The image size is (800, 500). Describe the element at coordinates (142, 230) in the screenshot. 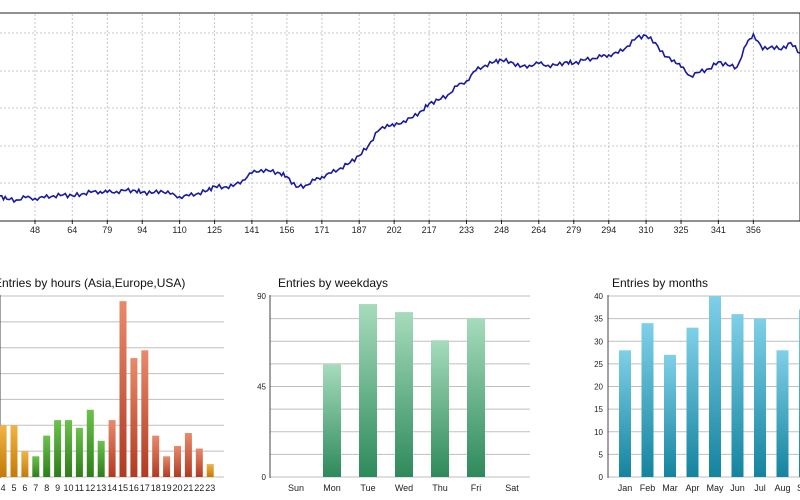

I see `equity-x-tick-label: 94` at that location.